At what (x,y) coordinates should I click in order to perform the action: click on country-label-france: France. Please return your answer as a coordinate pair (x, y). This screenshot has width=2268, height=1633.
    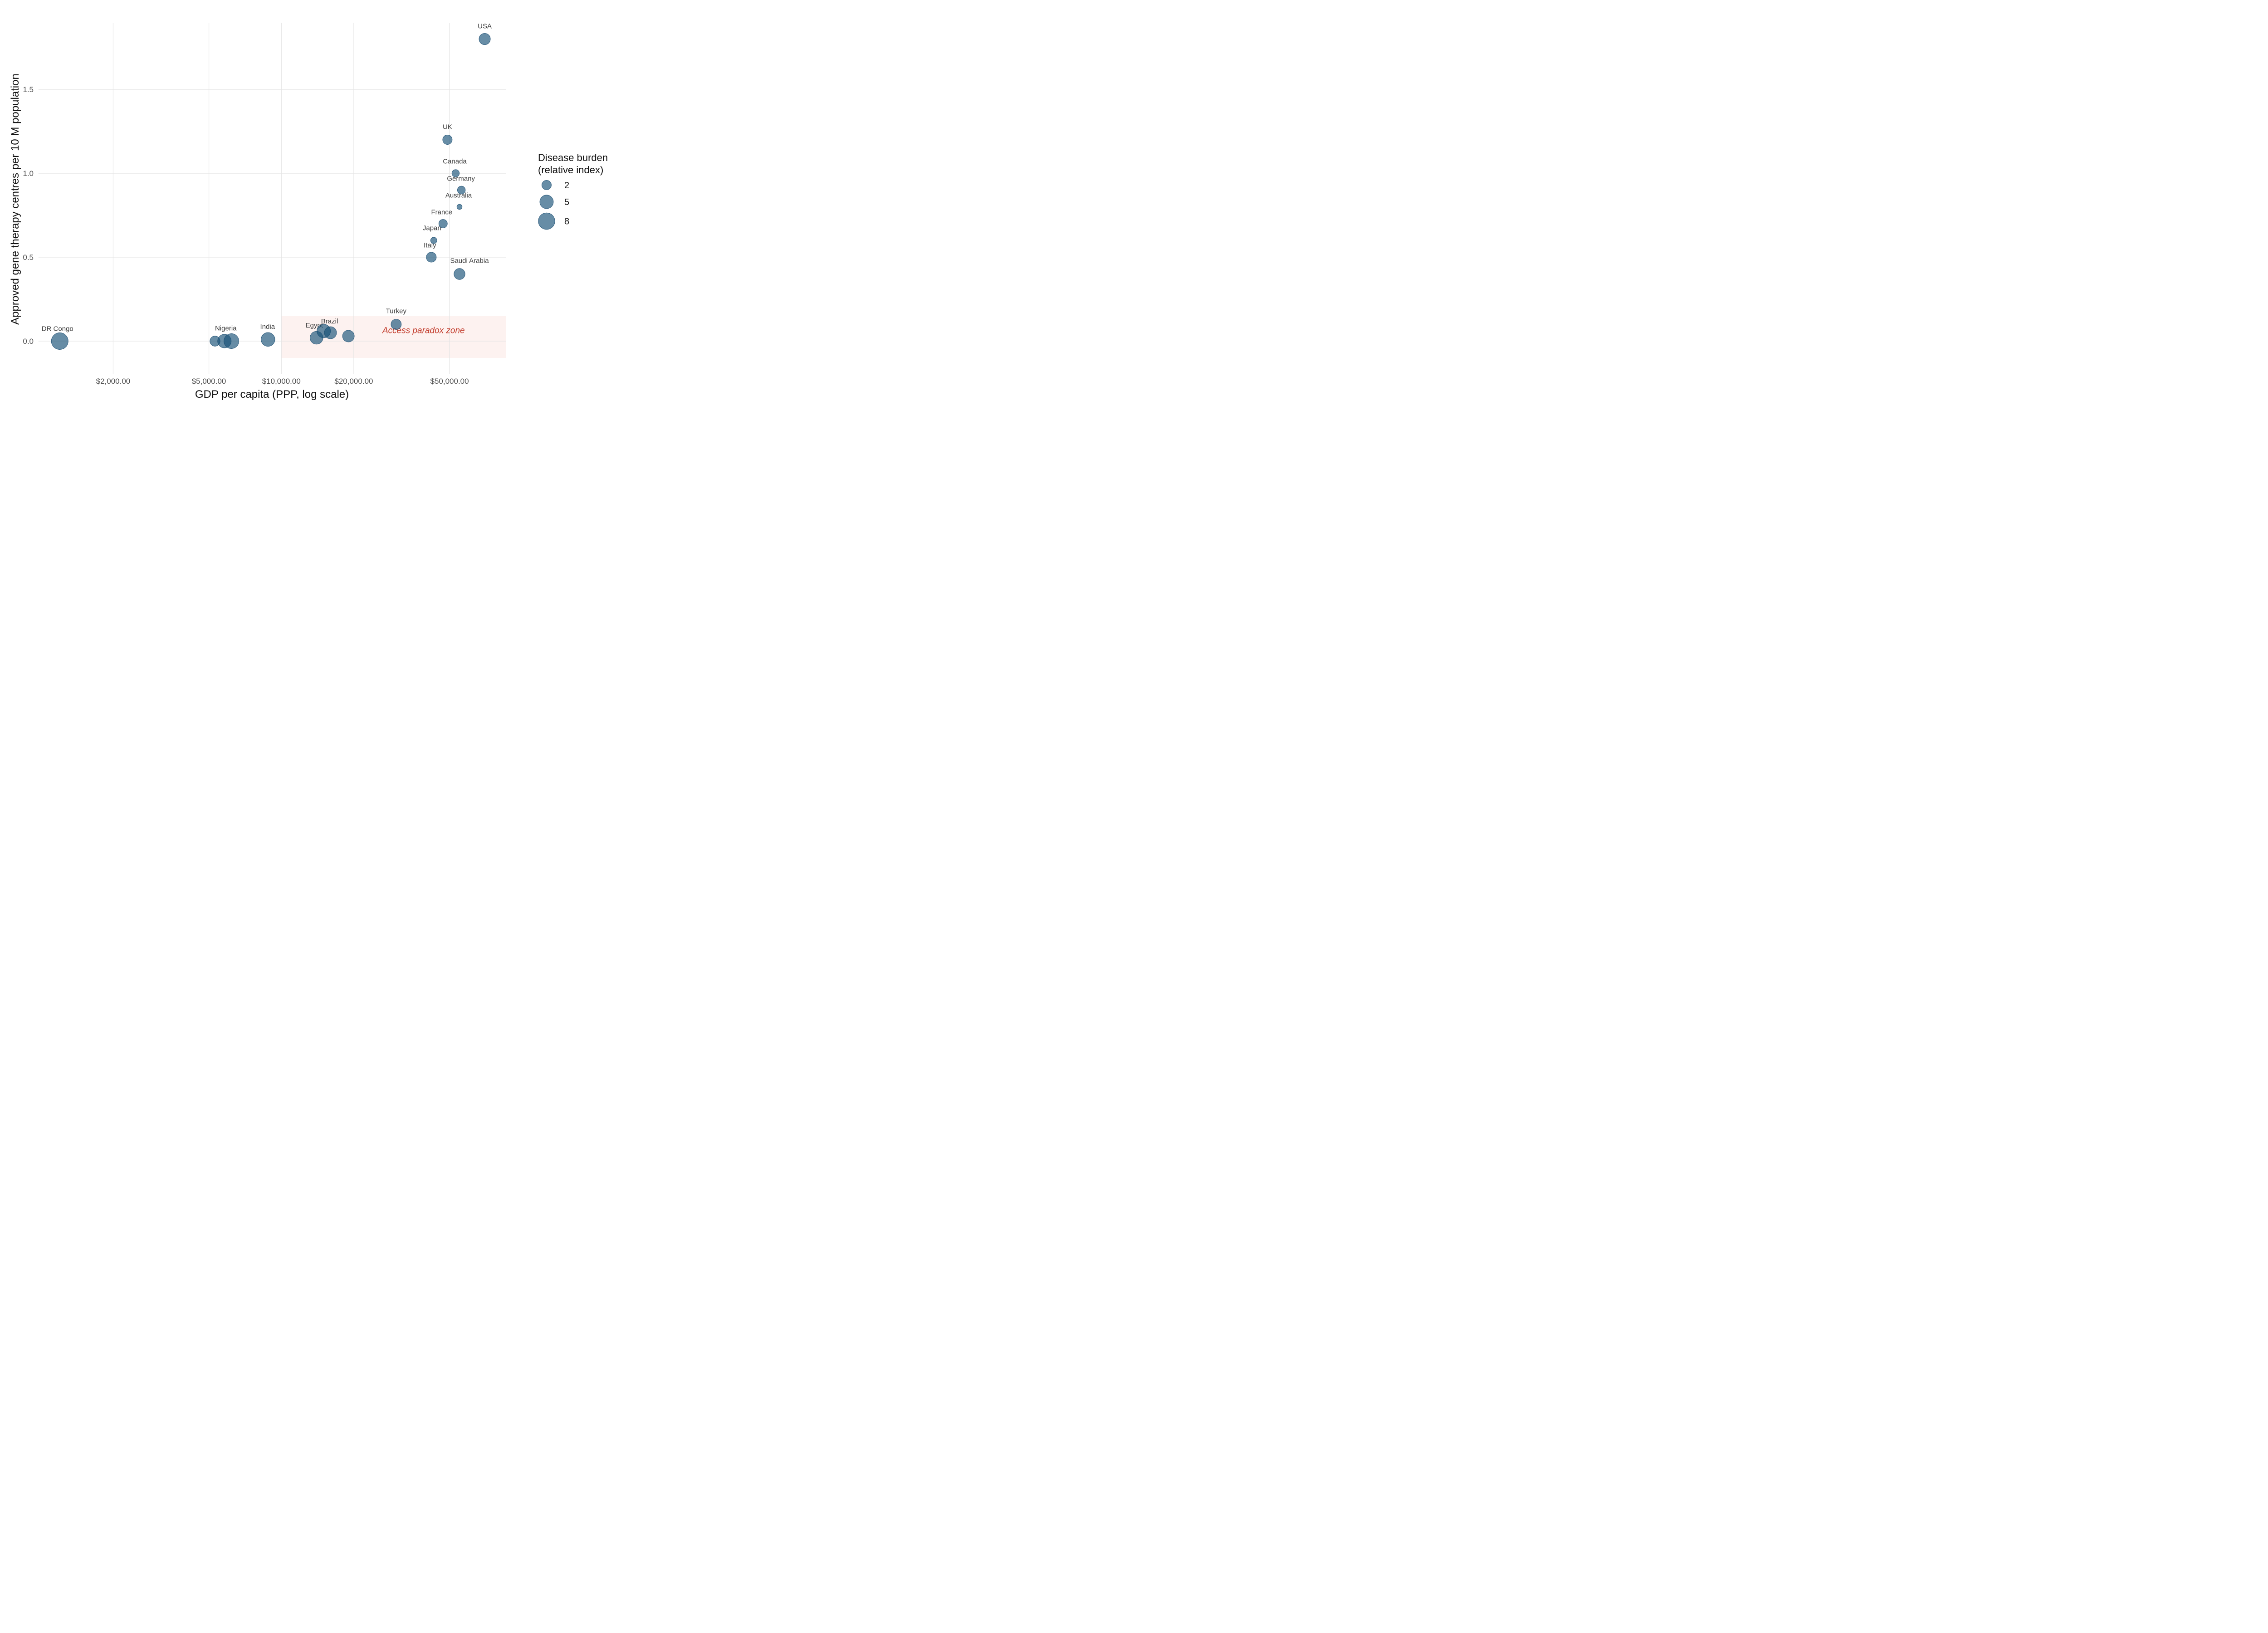
    Looking at the image, I should click on (442, 212).